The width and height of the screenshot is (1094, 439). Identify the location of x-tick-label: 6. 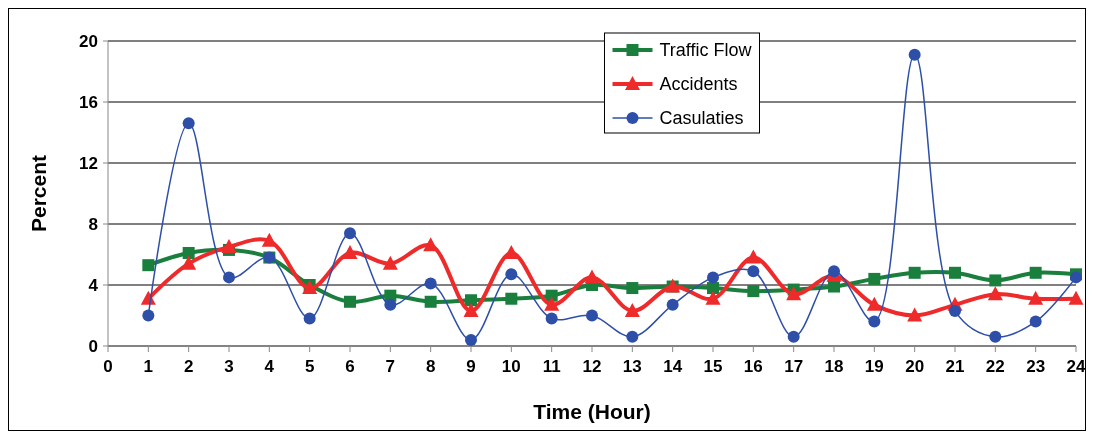
(350, 366).